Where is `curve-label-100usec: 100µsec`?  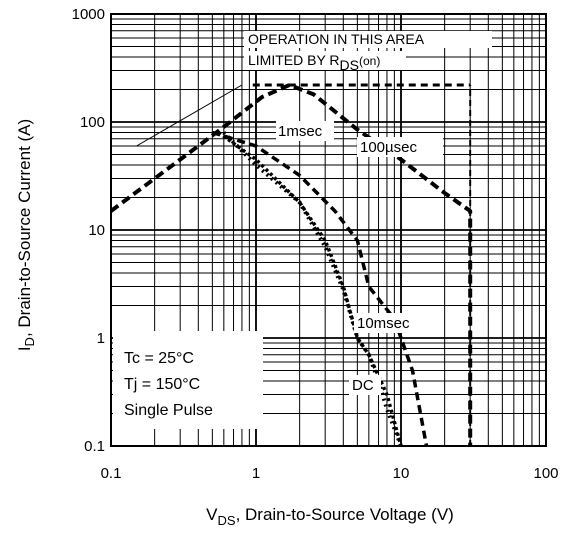 curve-label-100usec: 100µsec is located at coordinates (389, 147).